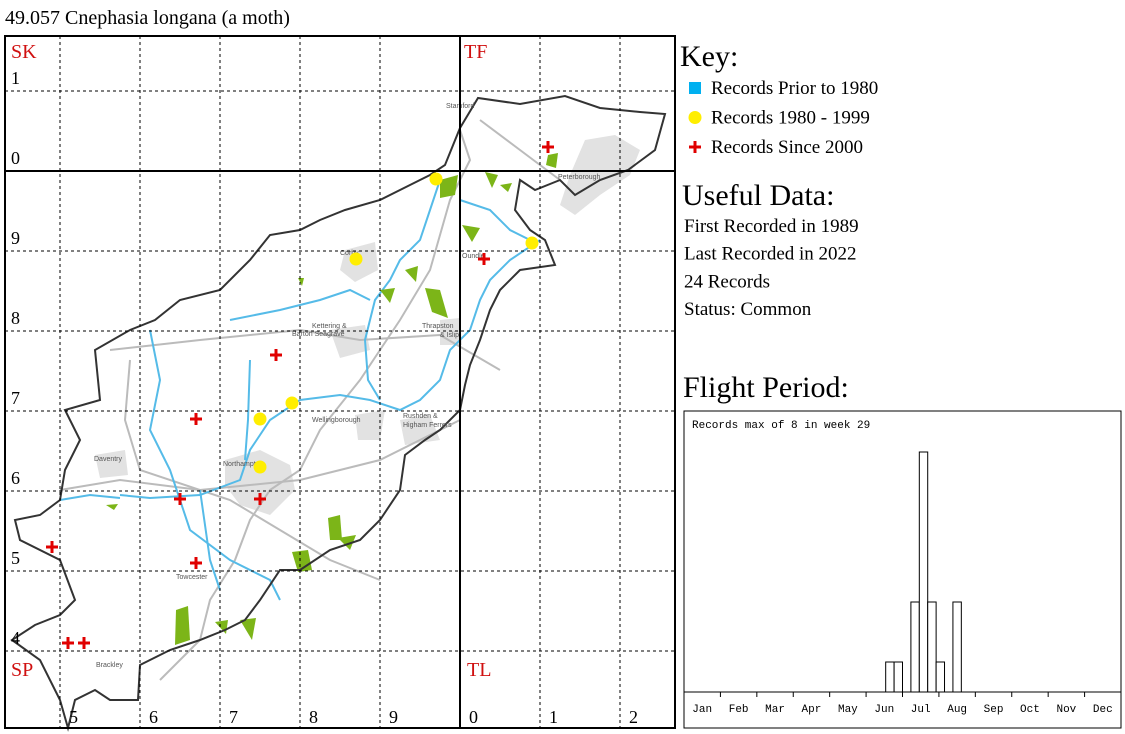 Image resolution: width=1125 pixels, height=734 pixels. Describe the element at coordinates (994, 710) in the screenshot. I see `month-label: Sep` at that location.